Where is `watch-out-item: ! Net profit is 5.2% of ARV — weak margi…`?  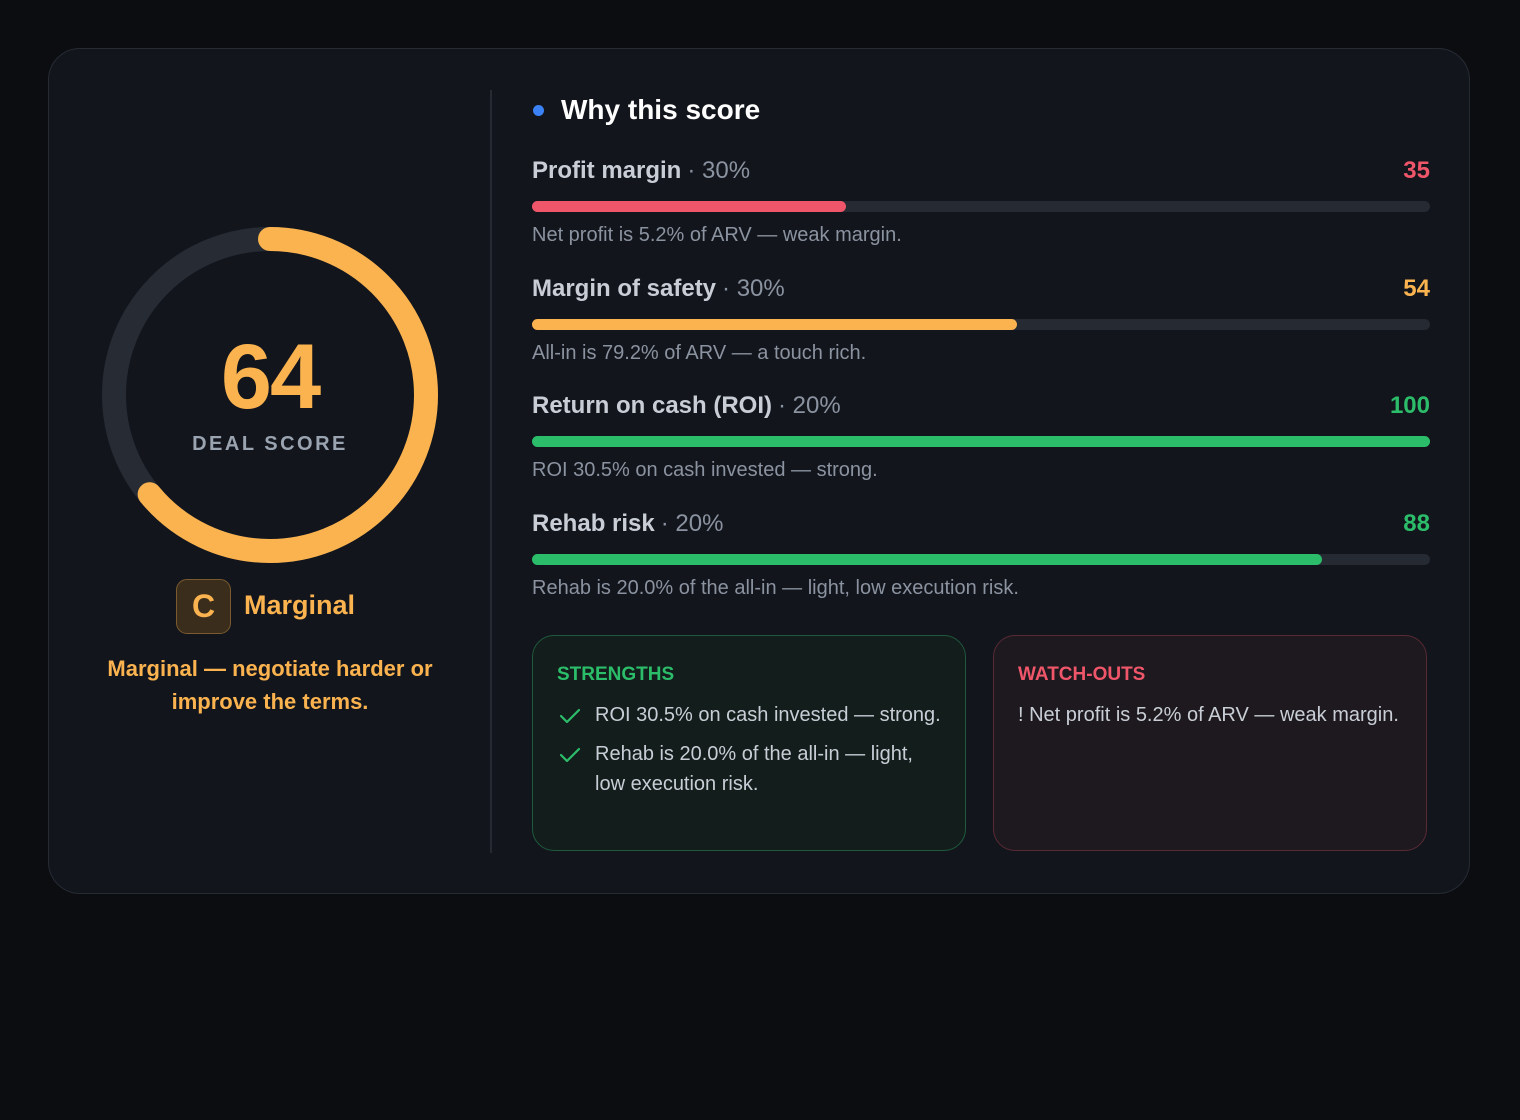 watch-out-item: ! Net profit is 5.2% of ARV — weak margi… is located at coordinates (1208, 715).